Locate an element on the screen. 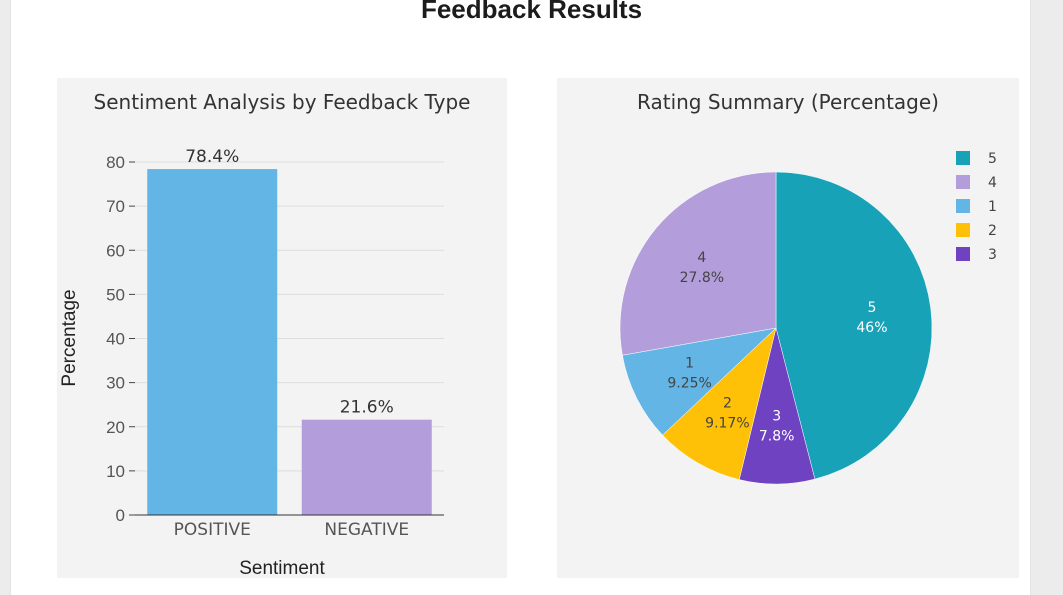 Image resolution: width=1063 pixels, height=595 pixels. bar-chart-title: Sentiment Analysis by Feedback Type is located at coordinates (282, 102).